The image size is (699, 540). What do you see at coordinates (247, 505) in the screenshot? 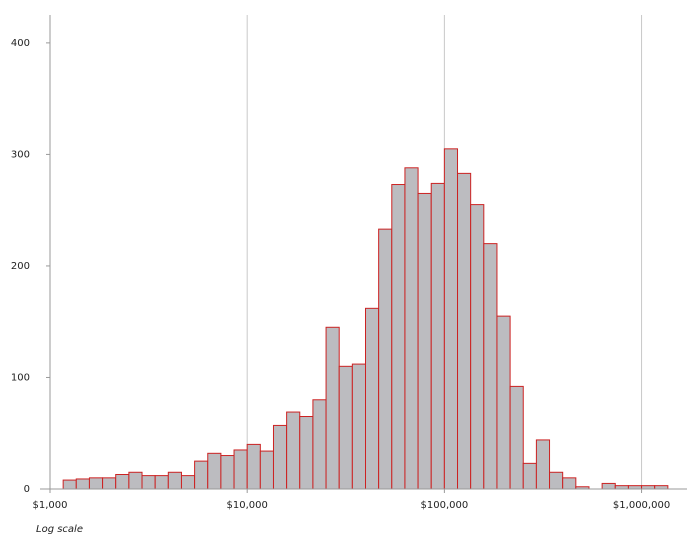
I see `x-tick-label: $10,000` at bounding box center [247, 505].